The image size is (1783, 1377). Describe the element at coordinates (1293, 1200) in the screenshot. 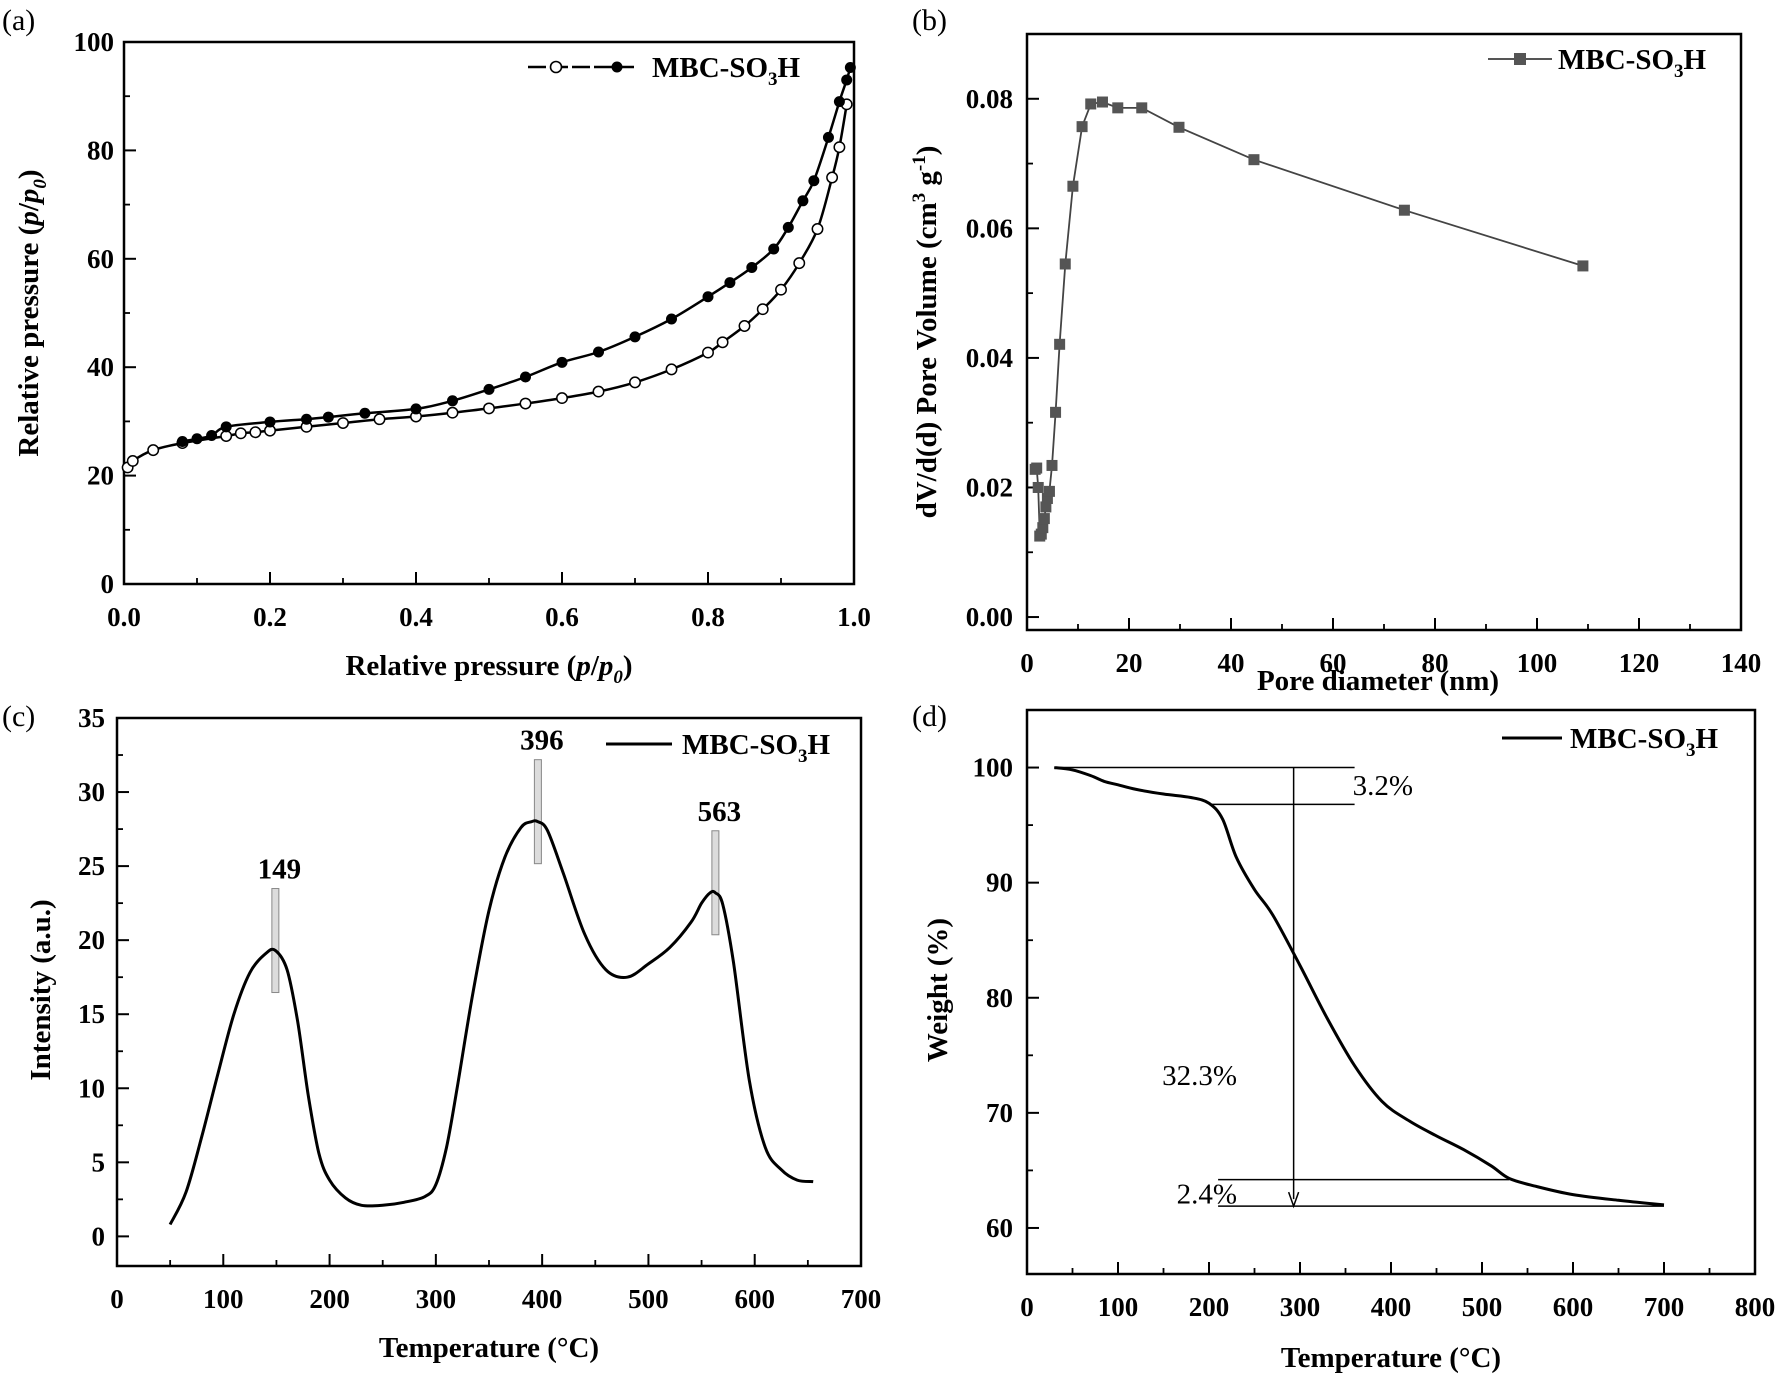

I see `mass-loss-arrow-head` at that location.